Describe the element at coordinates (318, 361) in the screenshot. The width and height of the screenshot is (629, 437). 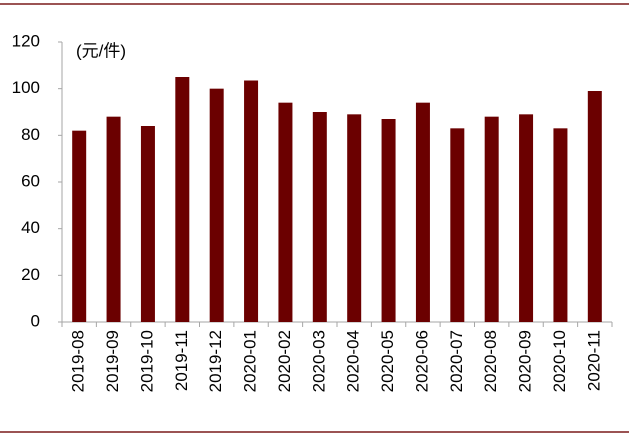
I see `x-tick-label: 2020-03` at that location.